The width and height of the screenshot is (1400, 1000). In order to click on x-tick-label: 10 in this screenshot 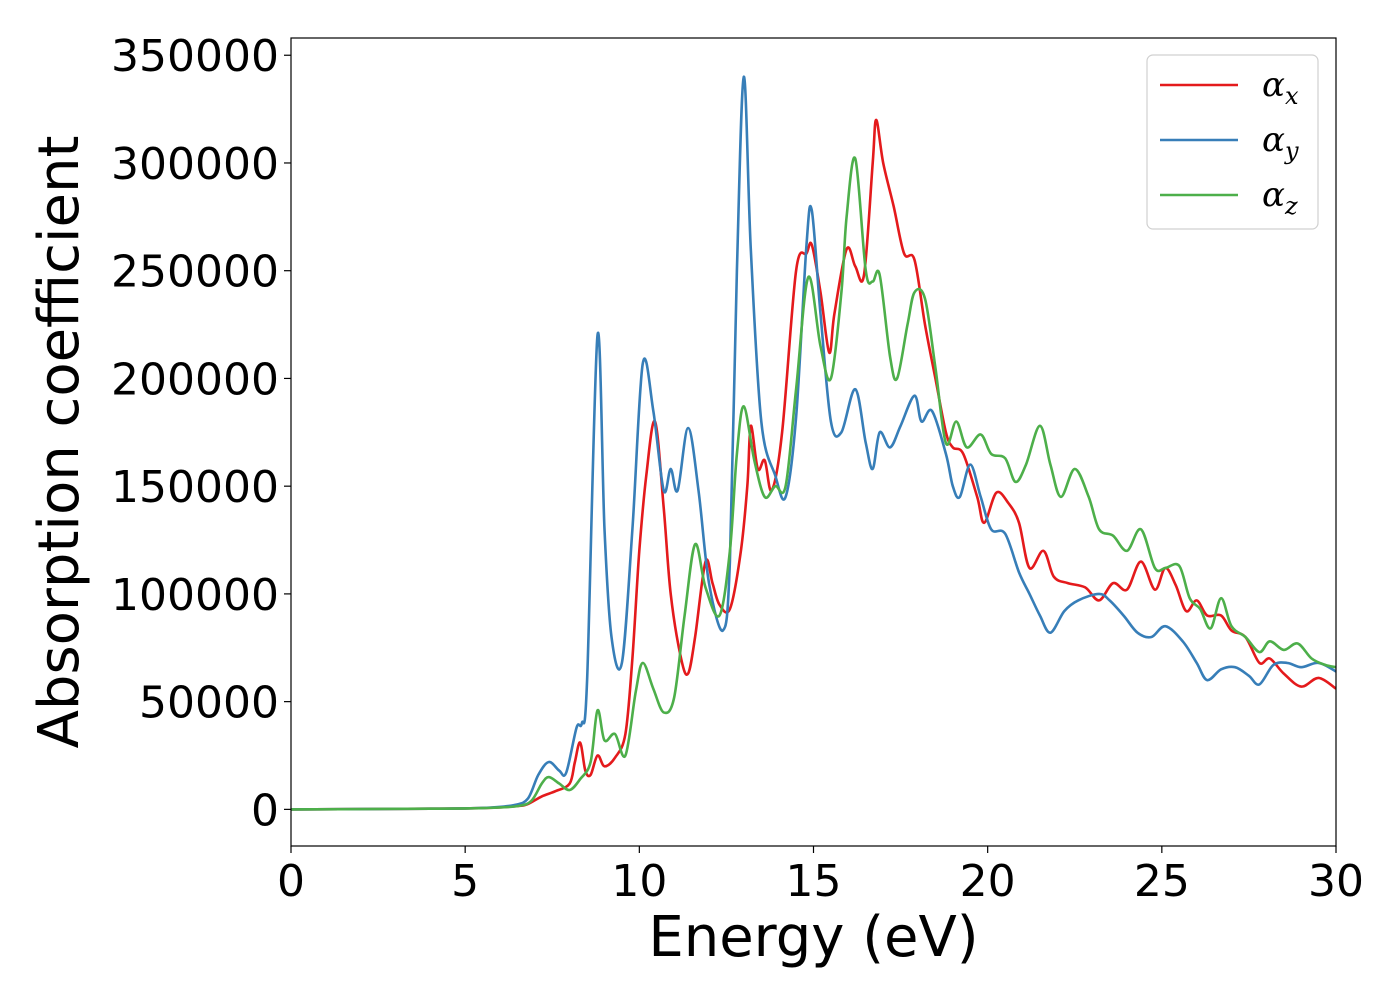, I will do `click(639, 881)`.